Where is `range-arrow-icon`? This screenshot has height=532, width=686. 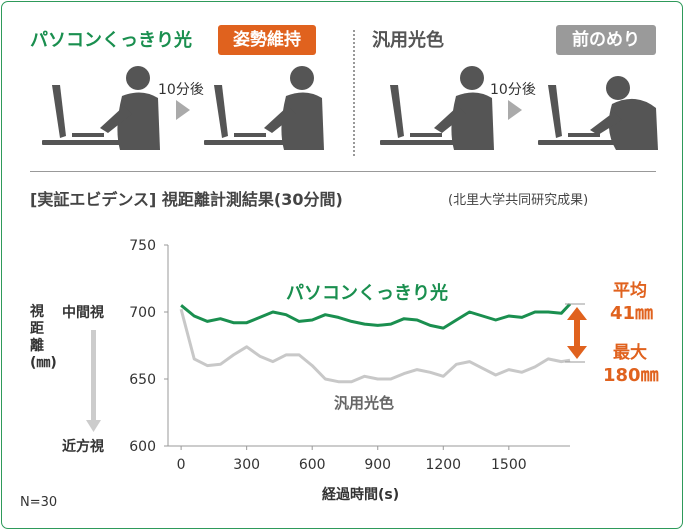
range-arrow-icon is located at coordinates (577, 333).